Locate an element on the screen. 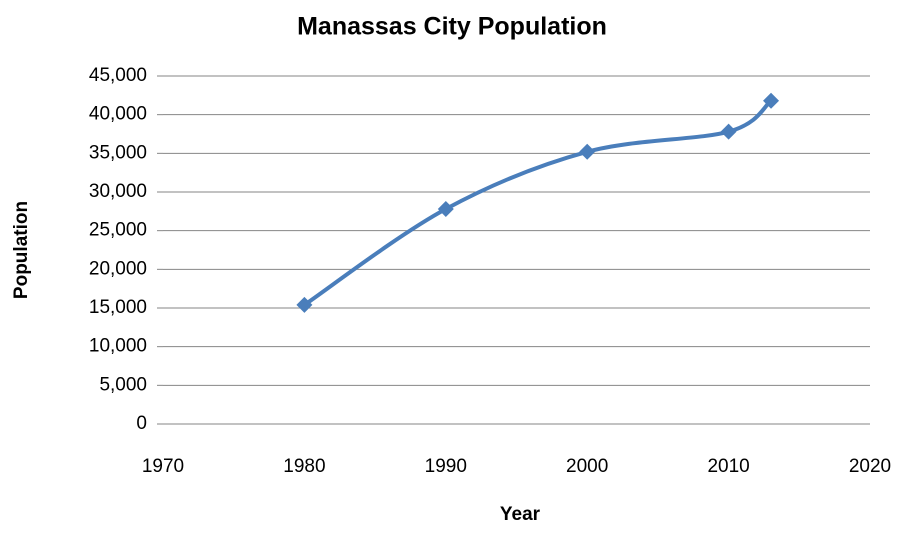 This screenshot has height=534, width=905. chart-title: Manassas City Population is located at coordinates (452, 27).